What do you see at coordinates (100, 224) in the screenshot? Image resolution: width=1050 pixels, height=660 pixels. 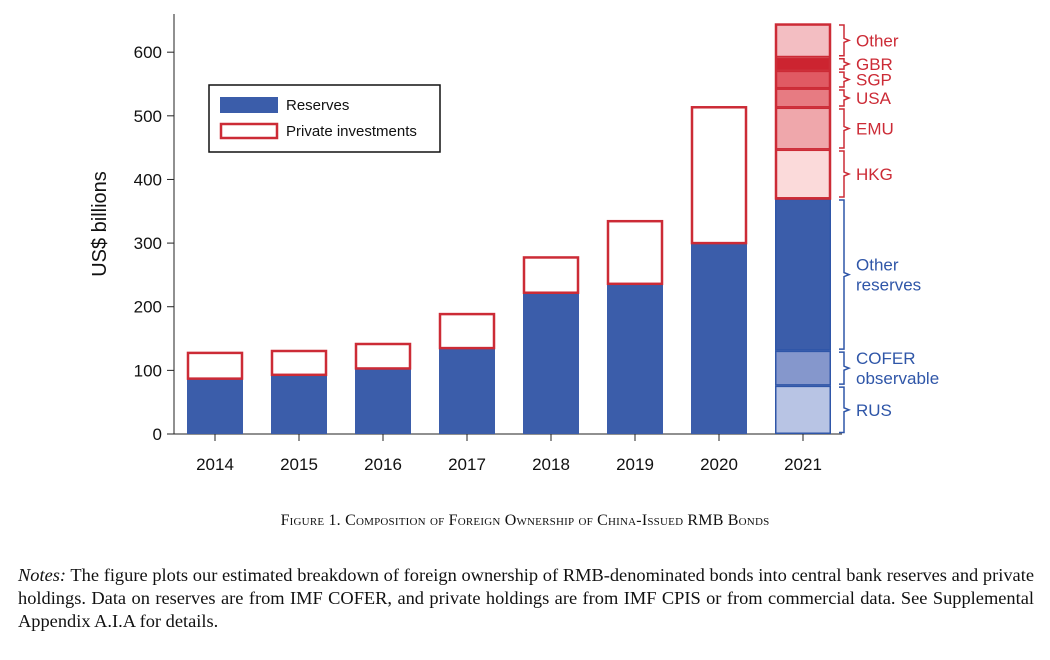 I see `y-axis-title: US$ billions` at bounding box center [100, 224].